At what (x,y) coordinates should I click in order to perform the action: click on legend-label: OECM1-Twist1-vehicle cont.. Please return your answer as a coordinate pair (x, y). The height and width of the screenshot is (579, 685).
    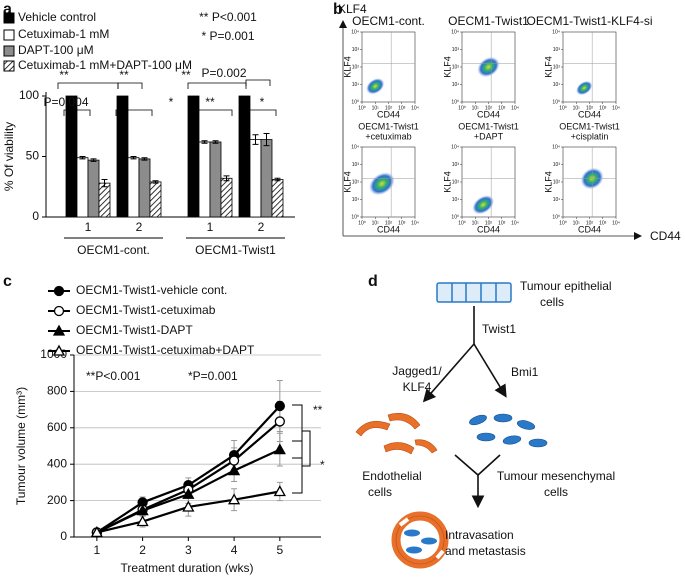
    Looking at the image, I should click on (151, 290).